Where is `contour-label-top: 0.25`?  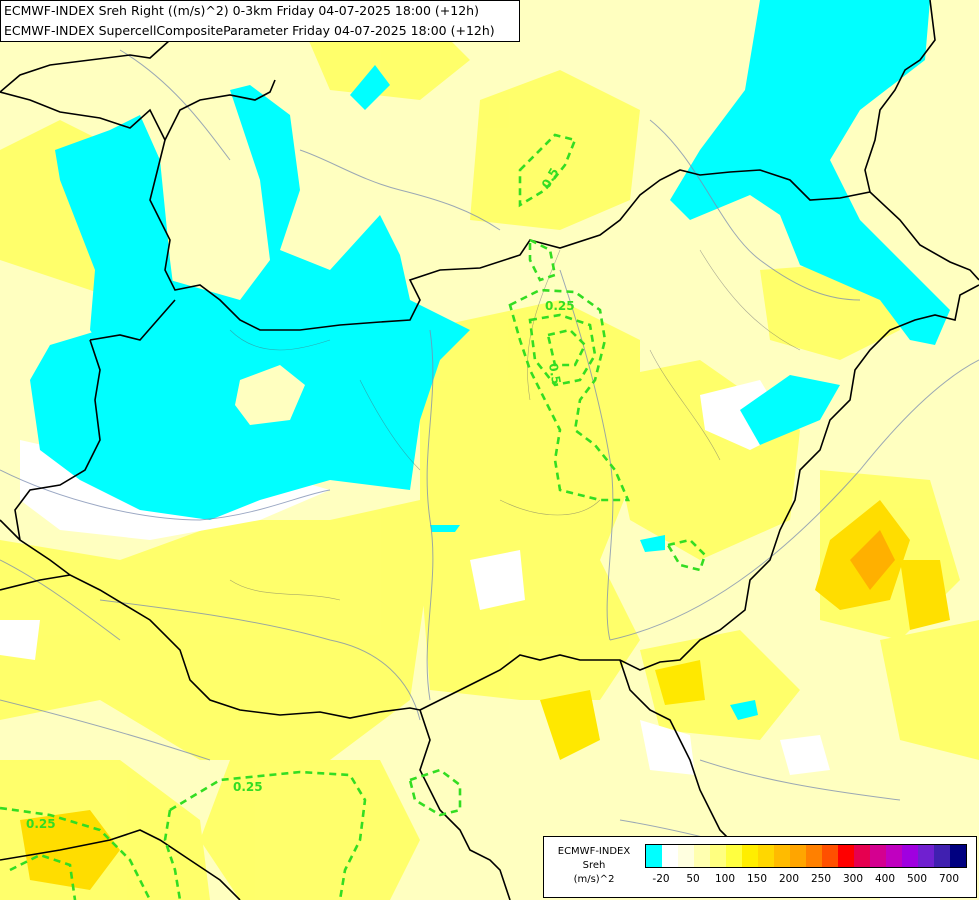 contour-label-top: 0.25 is located at coordinates (560, 306).